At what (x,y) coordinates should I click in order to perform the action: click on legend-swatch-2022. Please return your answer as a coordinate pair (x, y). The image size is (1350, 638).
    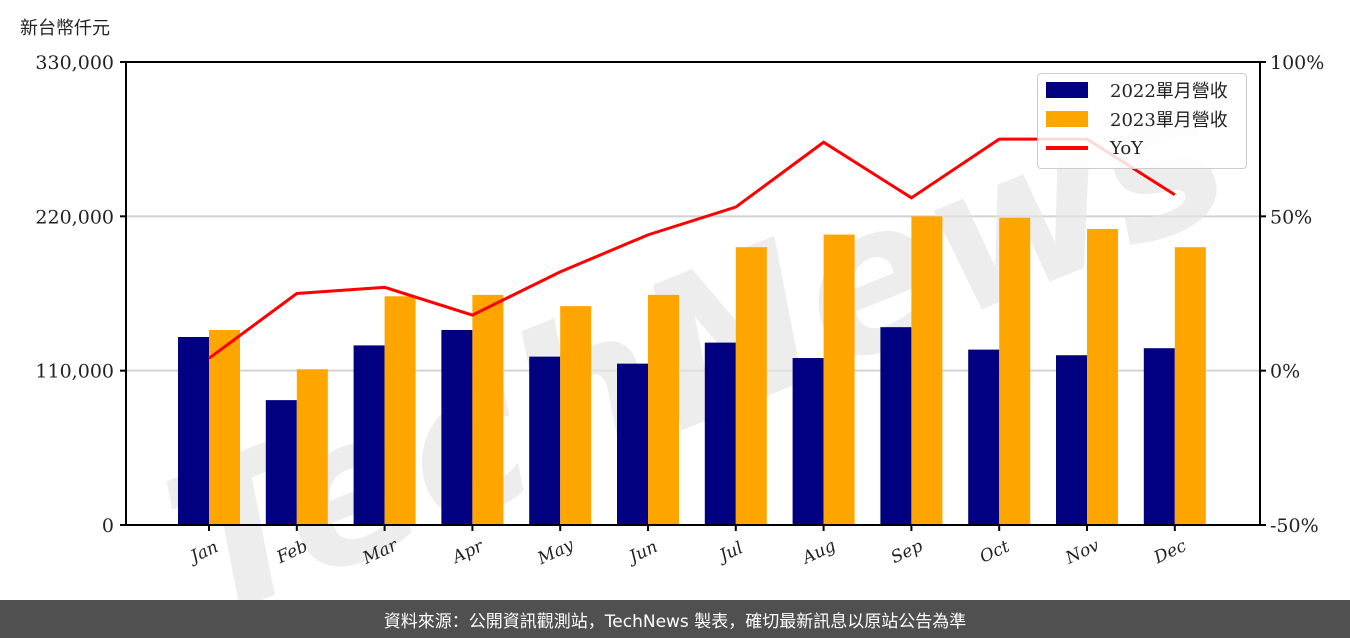
    Looking at the image, I should click on (1067, 90).